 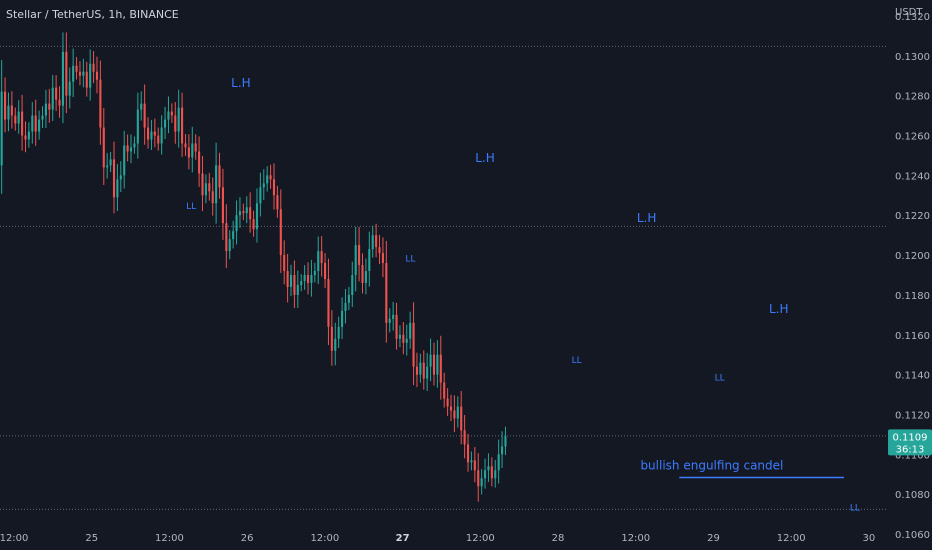 What do you see at coordinates (912, 495) in the screenshot?
I see `y-tick-label: 0.1080` at bounding box center [912, 495].